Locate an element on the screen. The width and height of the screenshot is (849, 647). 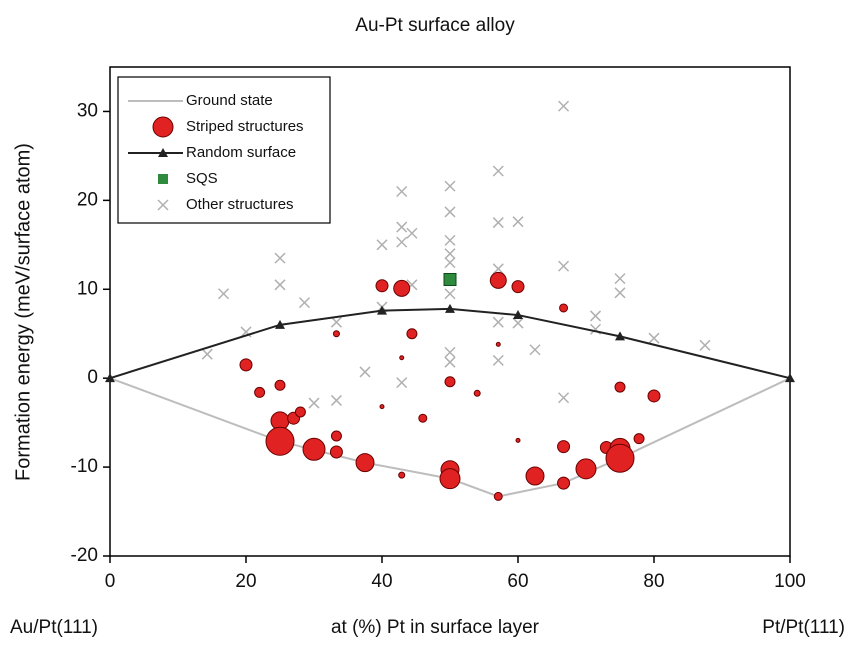
x-tick-label: 20 is located at coordinates (245, 581).